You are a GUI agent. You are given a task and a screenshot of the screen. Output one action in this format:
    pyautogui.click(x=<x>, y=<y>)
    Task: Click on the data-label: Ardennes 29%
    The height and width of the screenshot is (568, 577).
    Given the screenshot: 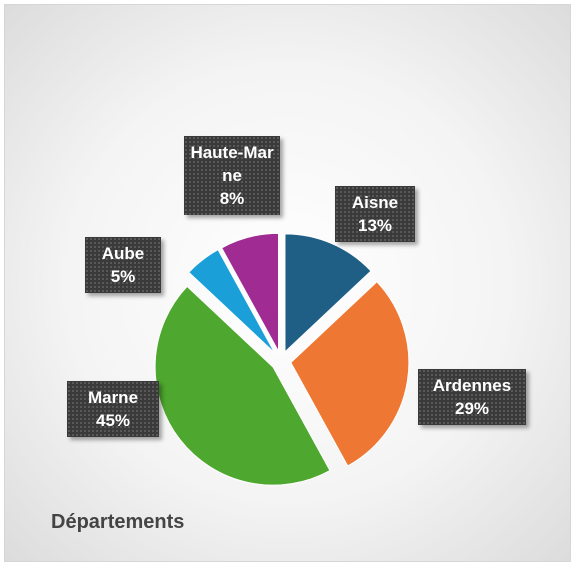 What is the action you would take?
    pyautogui.click(x=472, y=397)
    